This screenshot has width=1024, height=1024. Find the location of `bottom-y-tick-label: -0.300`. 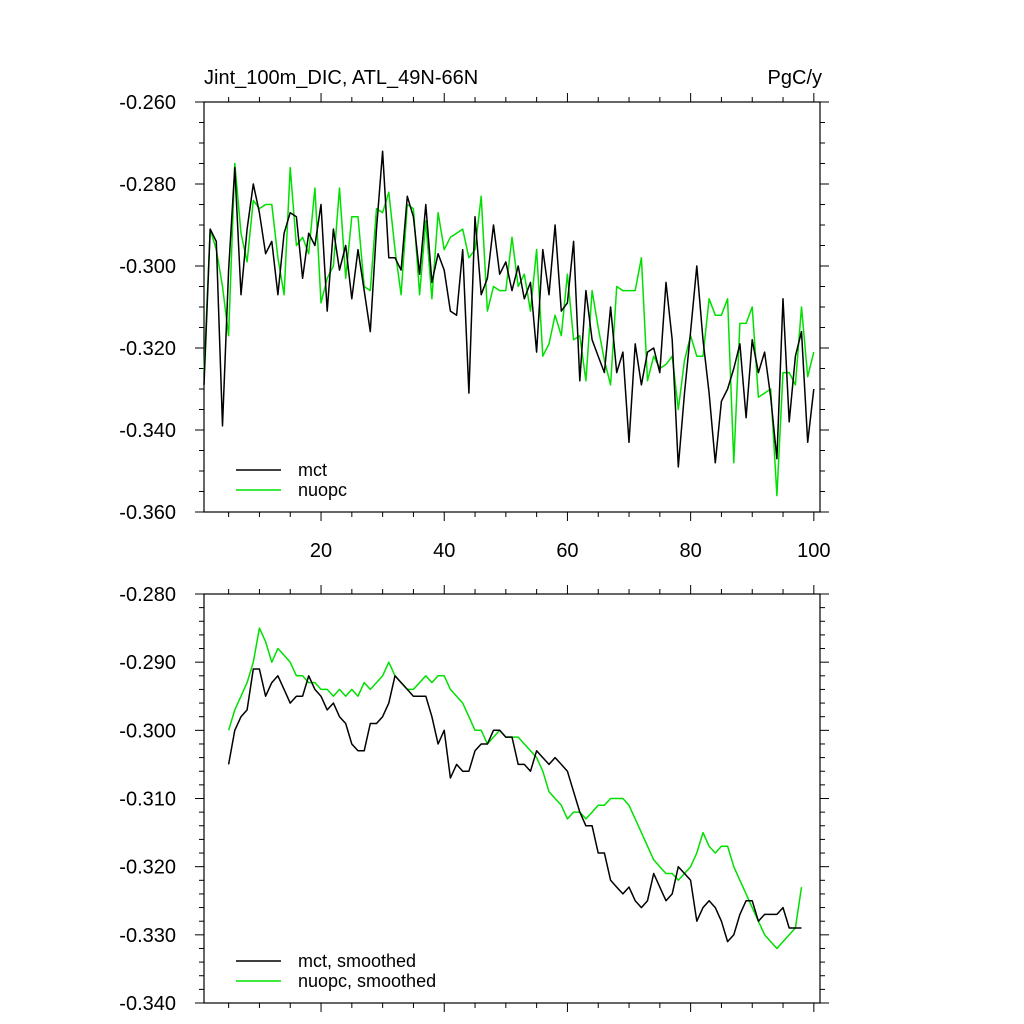

bottom-y-tick-label: -0.300 is located at coordinates (147, 731).